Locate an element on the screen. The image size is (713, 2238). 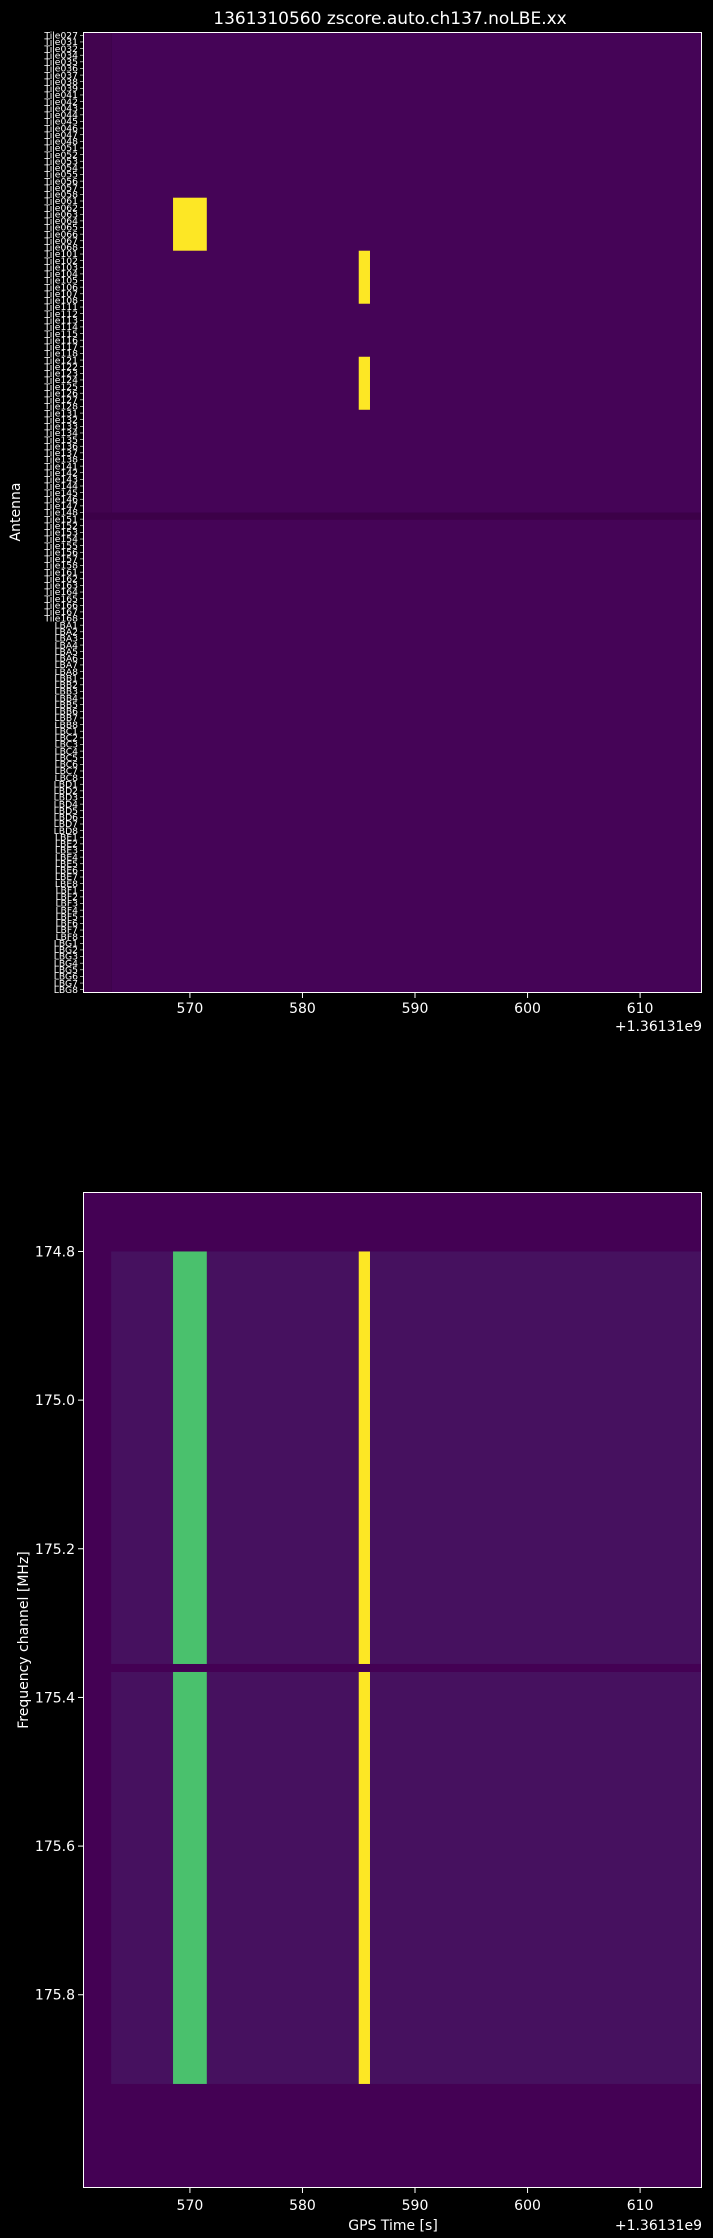
y-tick-label: Tile154 is located at coordinates (60, 539).